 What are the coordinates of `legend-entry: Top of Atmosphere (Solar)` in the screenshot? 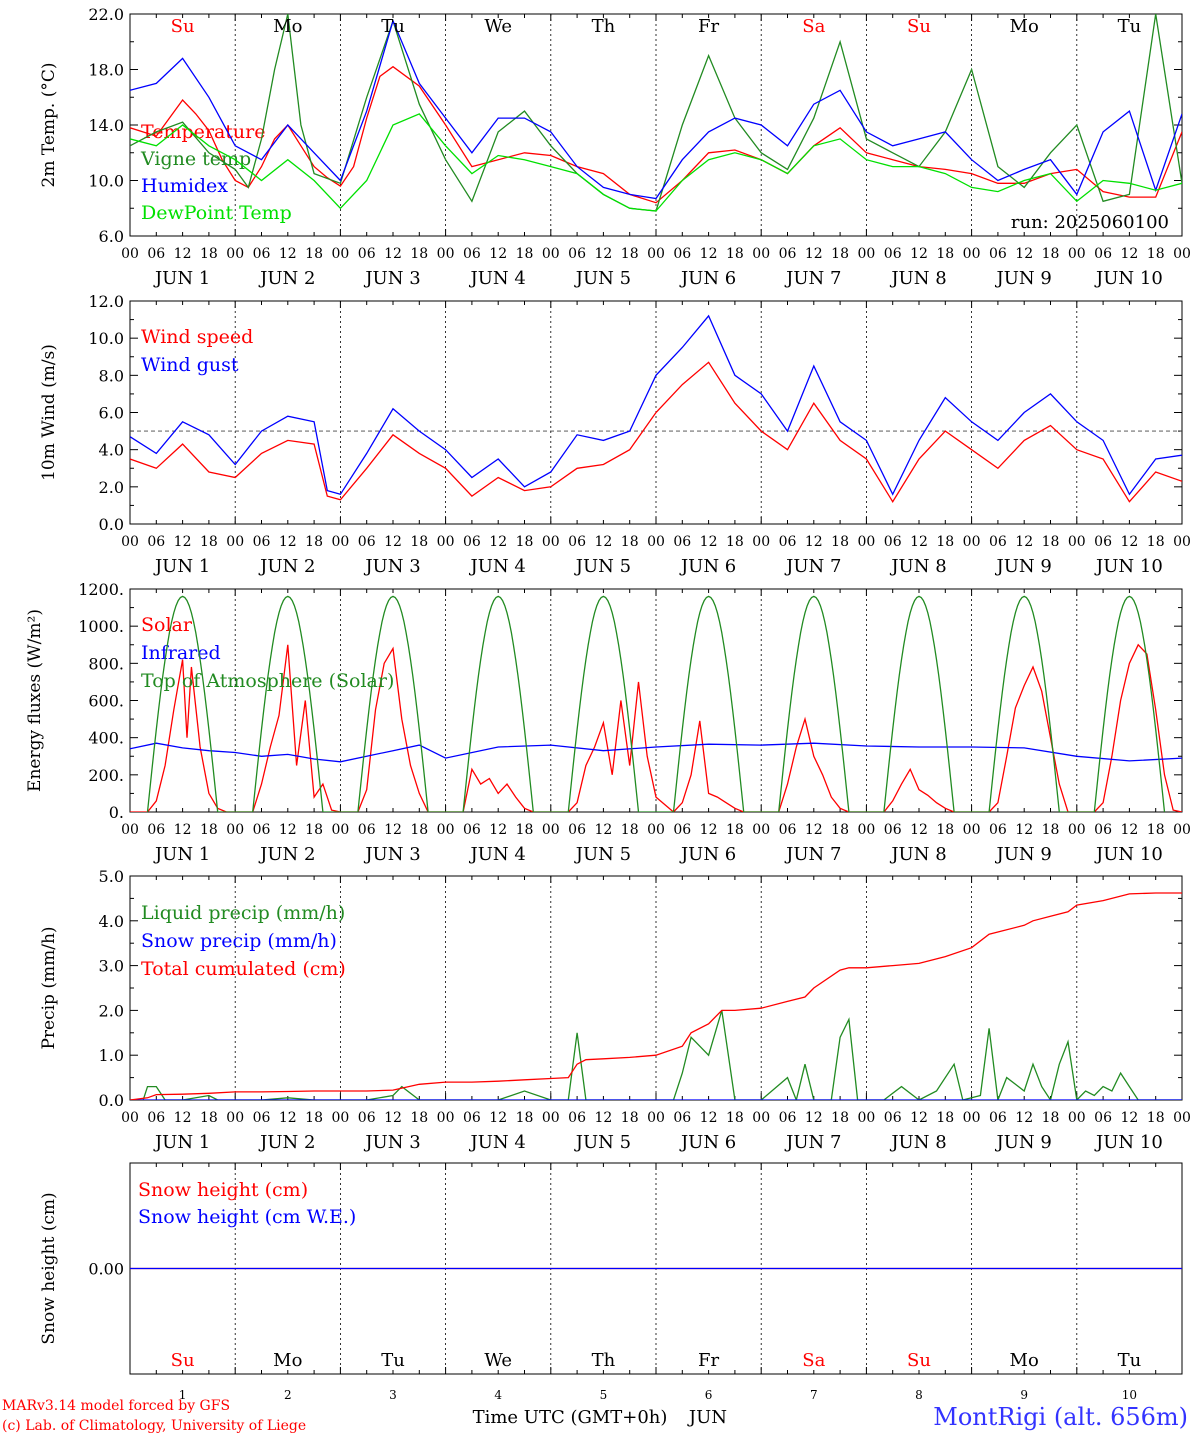 It's located at (267, 681).